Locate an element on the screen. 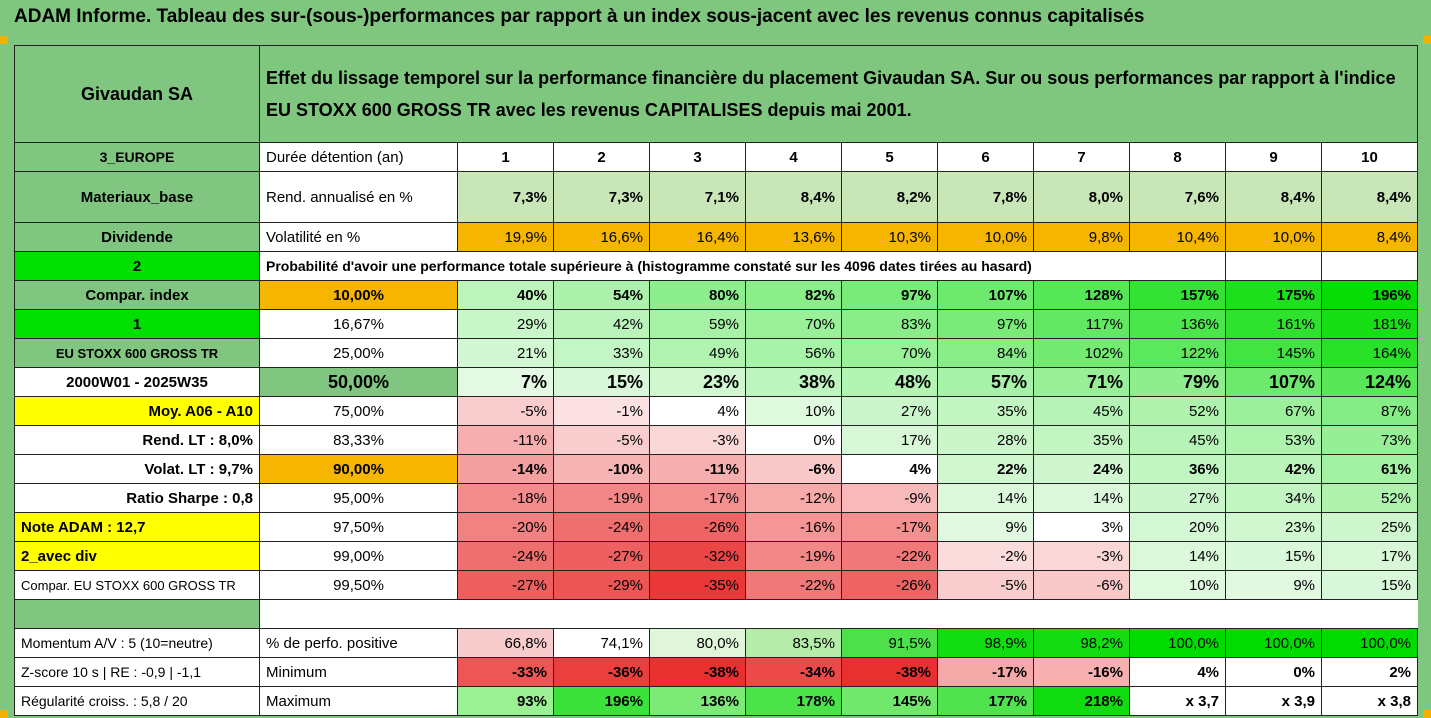  div-mode-label: 2_avec div is located at coordinates (137, 556).